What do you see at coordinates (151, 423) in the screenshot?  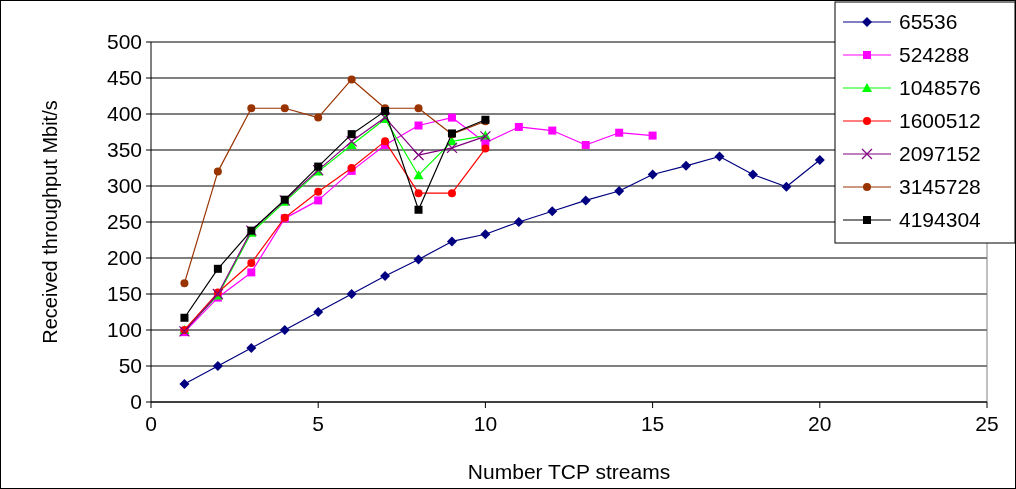 I see `x-tick-label: 0` at bounding box center [151, 423].